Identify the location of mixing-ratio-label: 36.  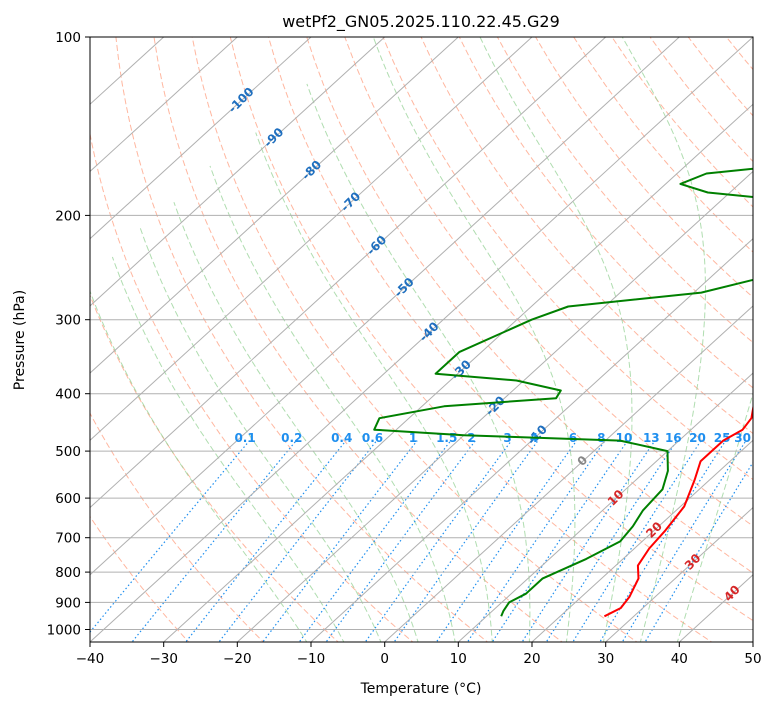
(763, 438).